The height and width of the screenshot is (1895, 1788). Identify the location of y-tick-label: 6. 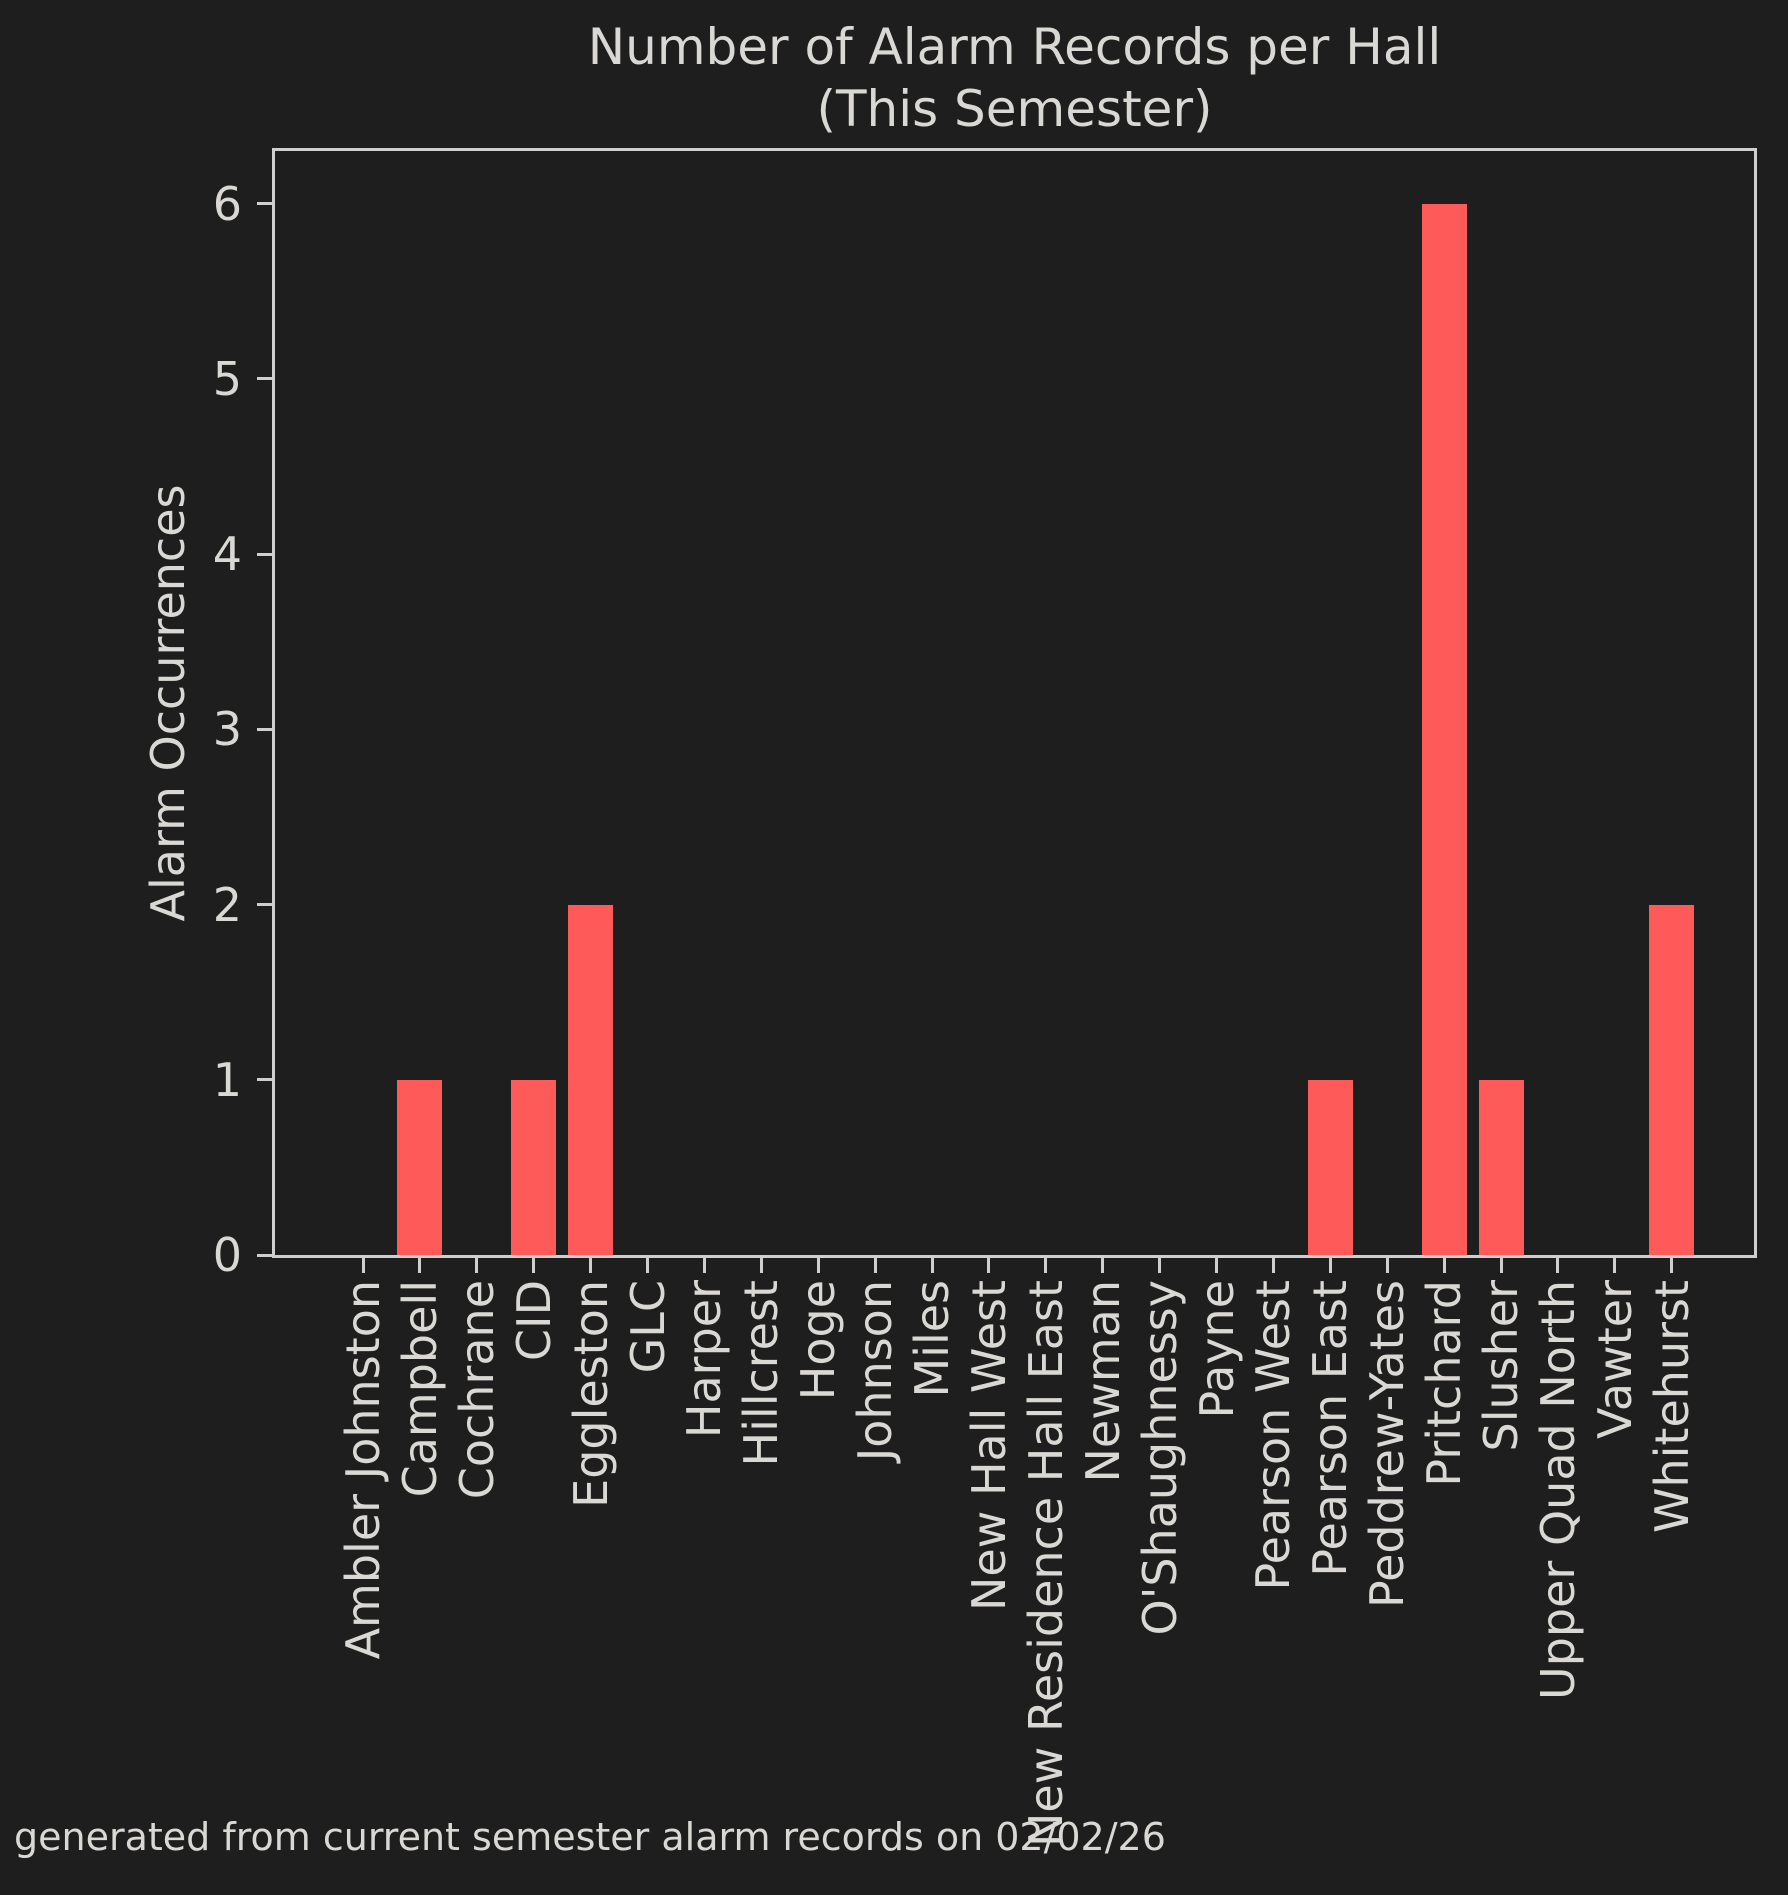
(227, 203).